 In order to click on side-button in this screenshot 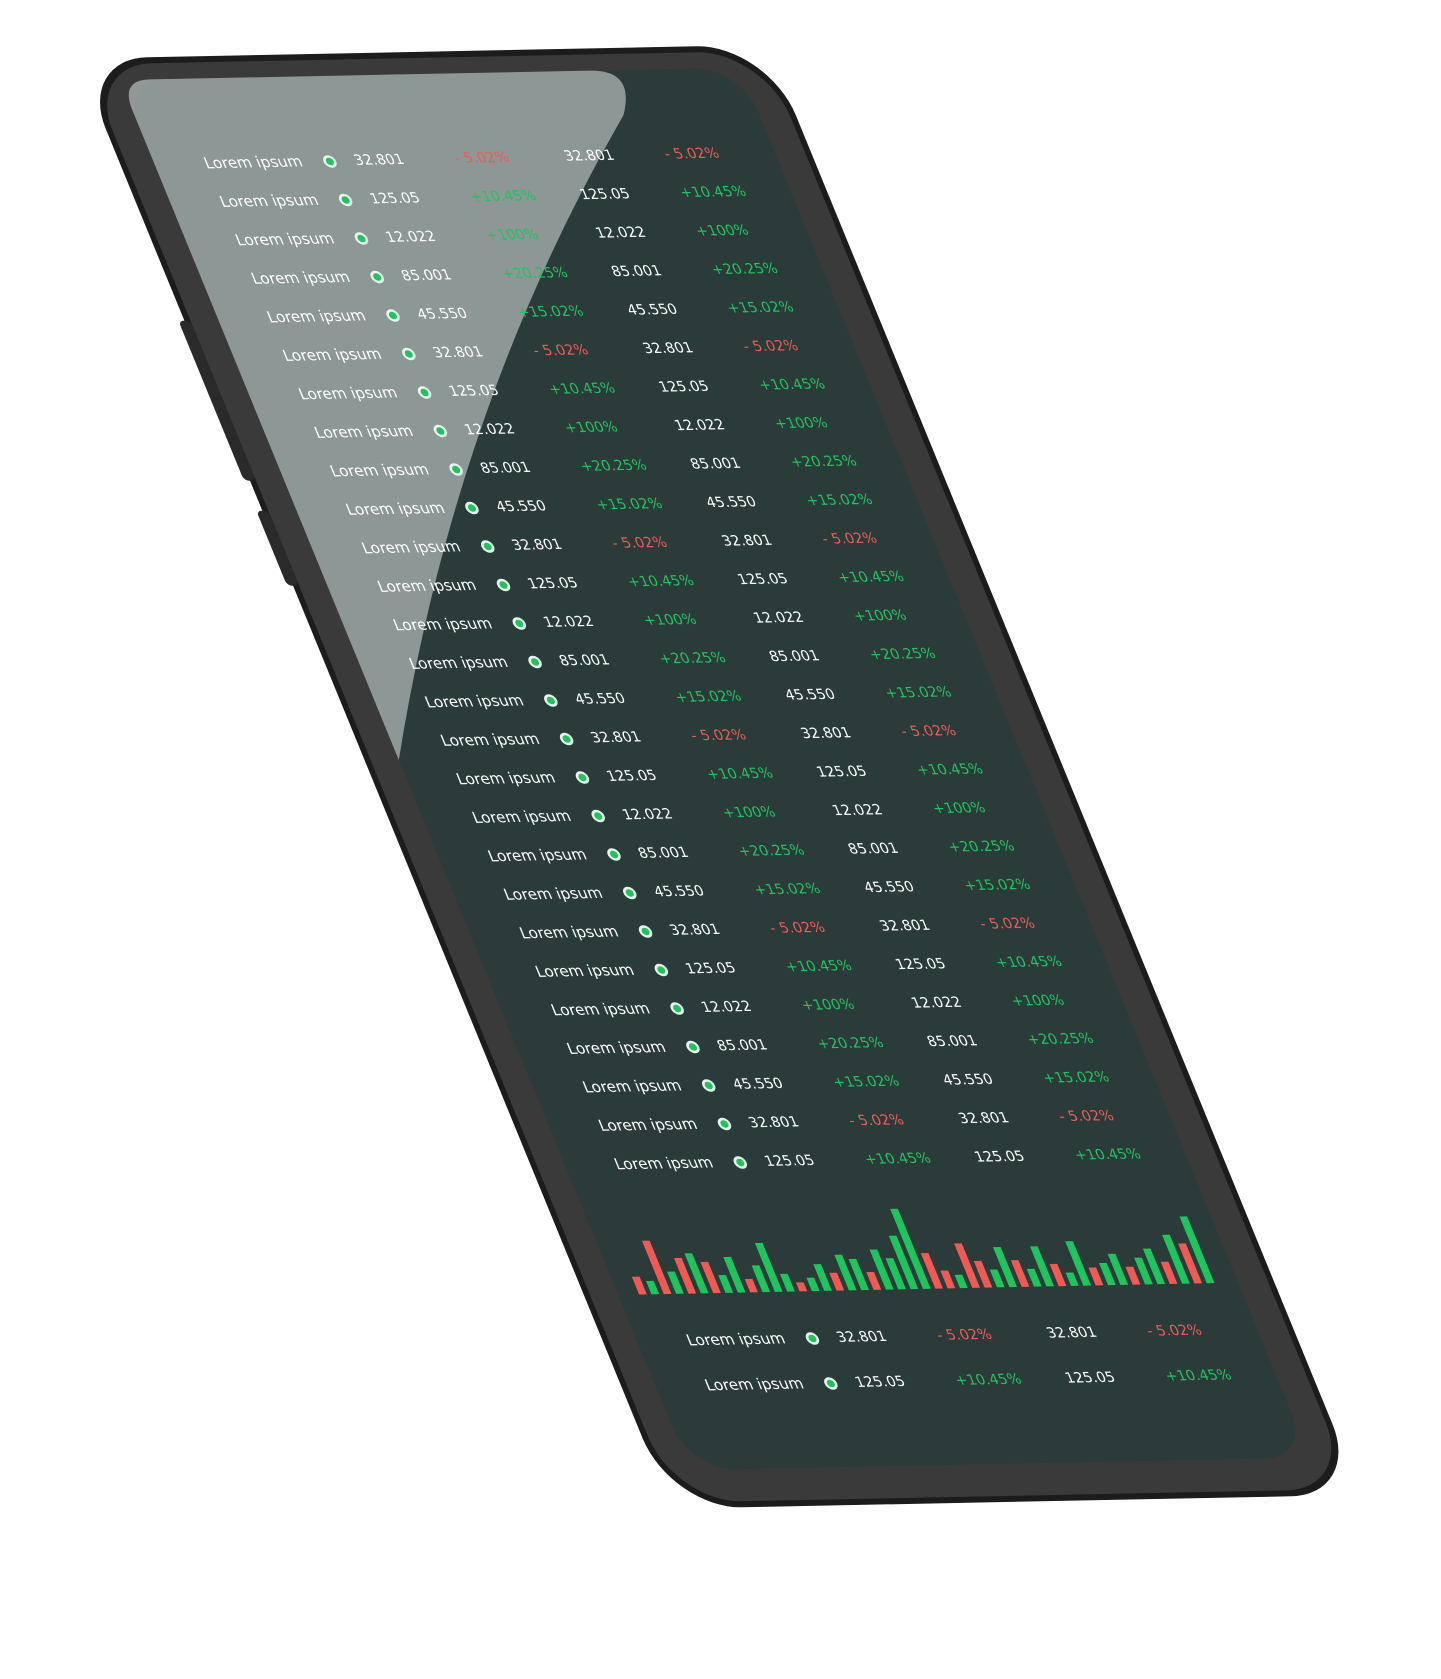, I will do `click(217, 400)`.